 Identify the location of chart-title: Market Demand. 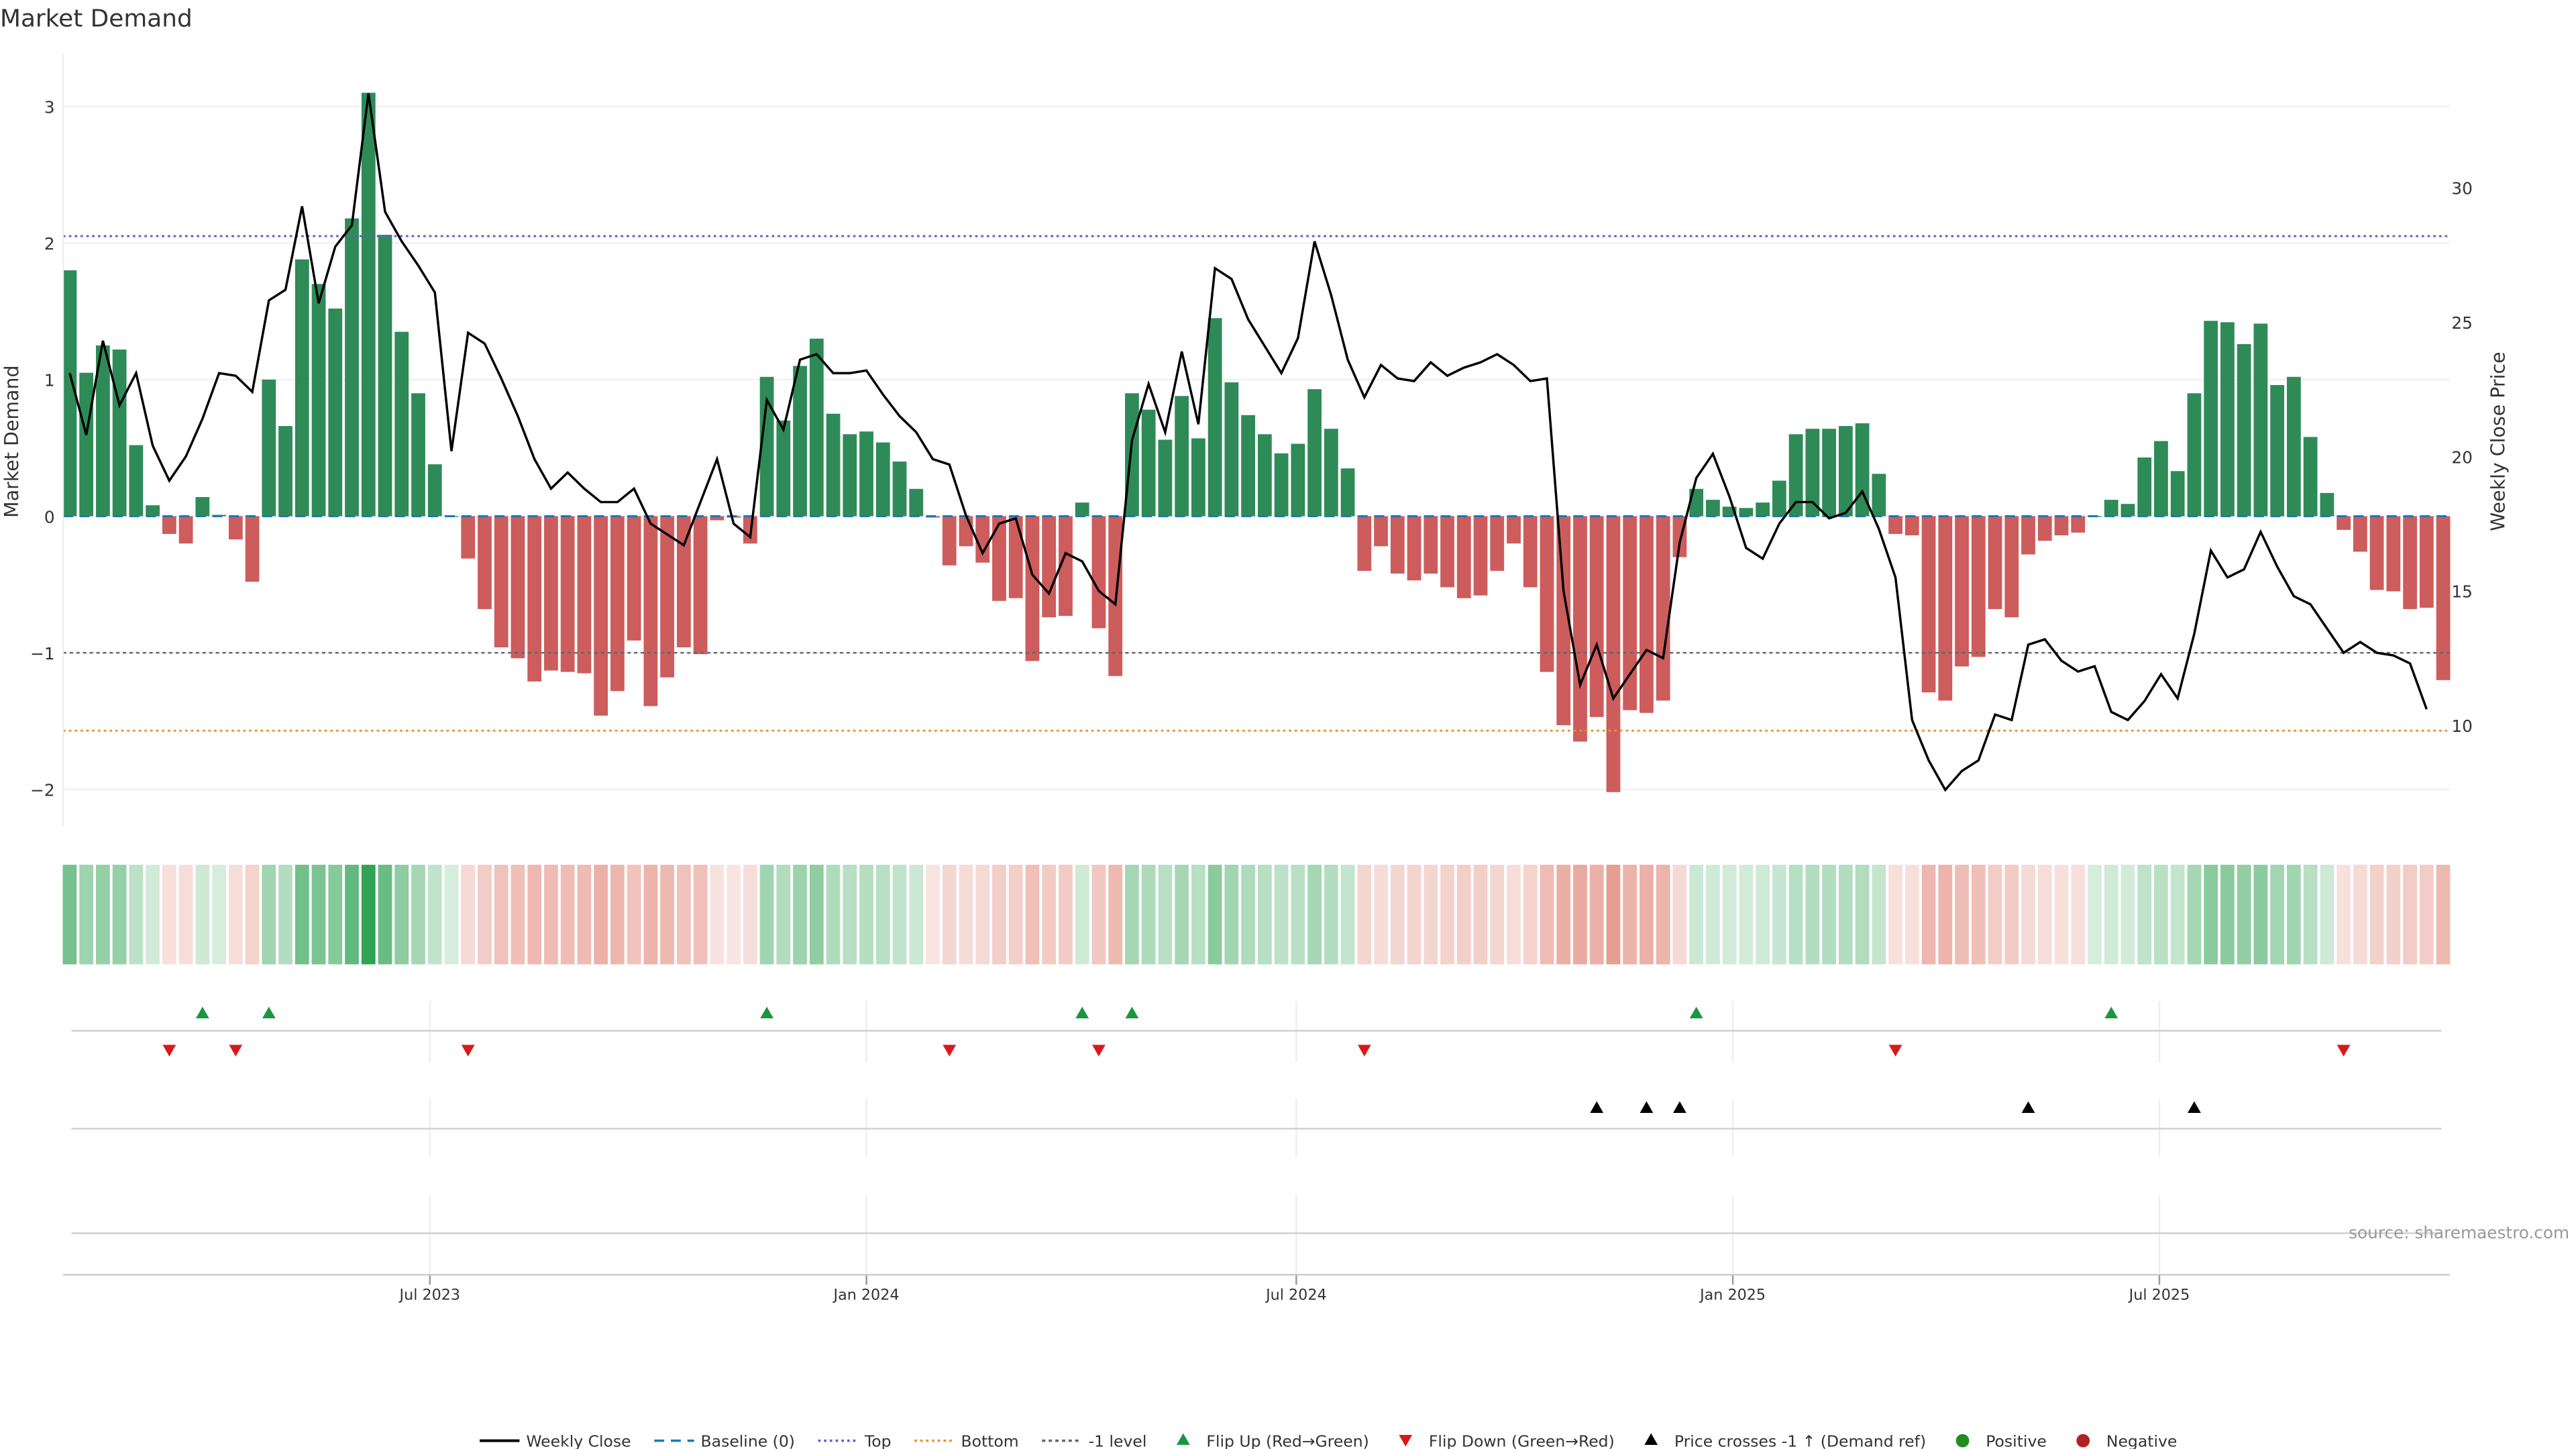
(96, 19).